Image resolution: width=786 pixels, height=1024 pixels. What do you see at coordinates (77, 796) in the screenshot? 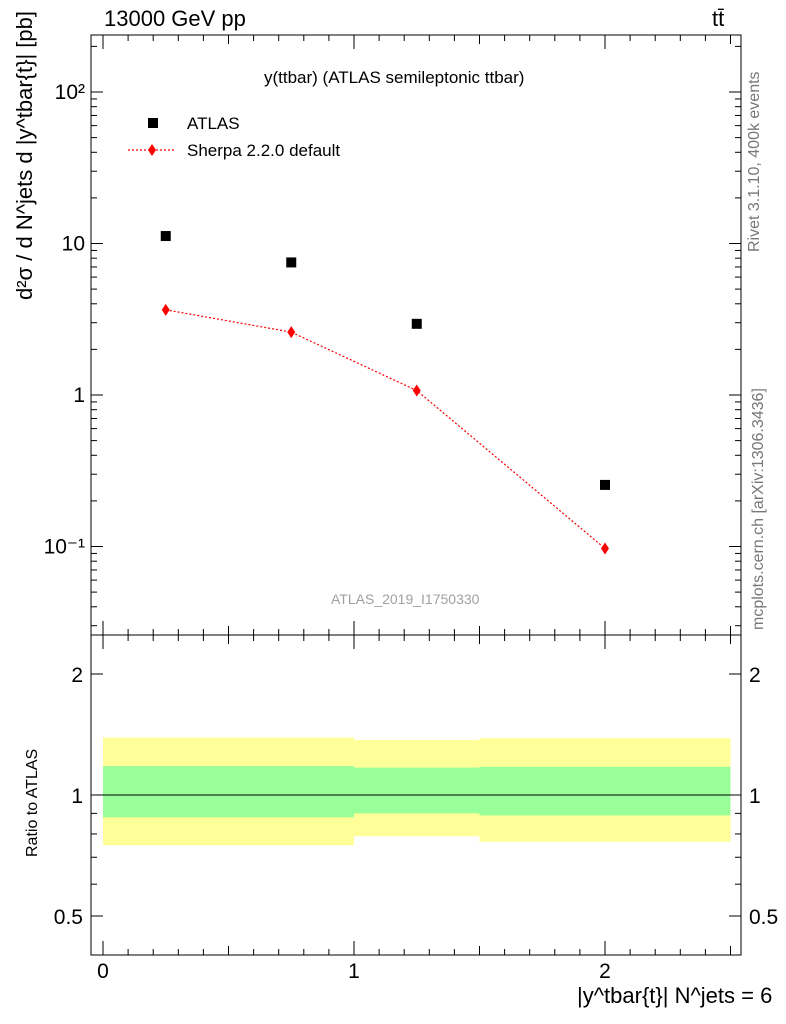
I see `ratio-tick-label: 1` at bounding box center [77, 796].